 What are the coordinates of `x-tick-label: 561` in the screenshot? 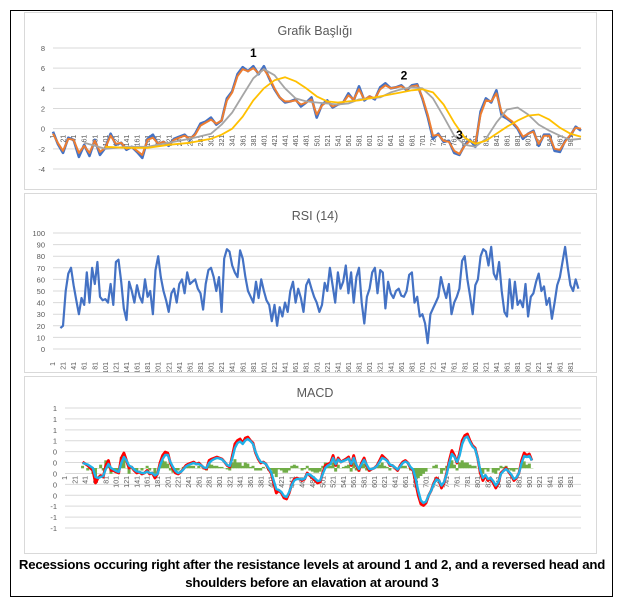 It's located at (349, 141).